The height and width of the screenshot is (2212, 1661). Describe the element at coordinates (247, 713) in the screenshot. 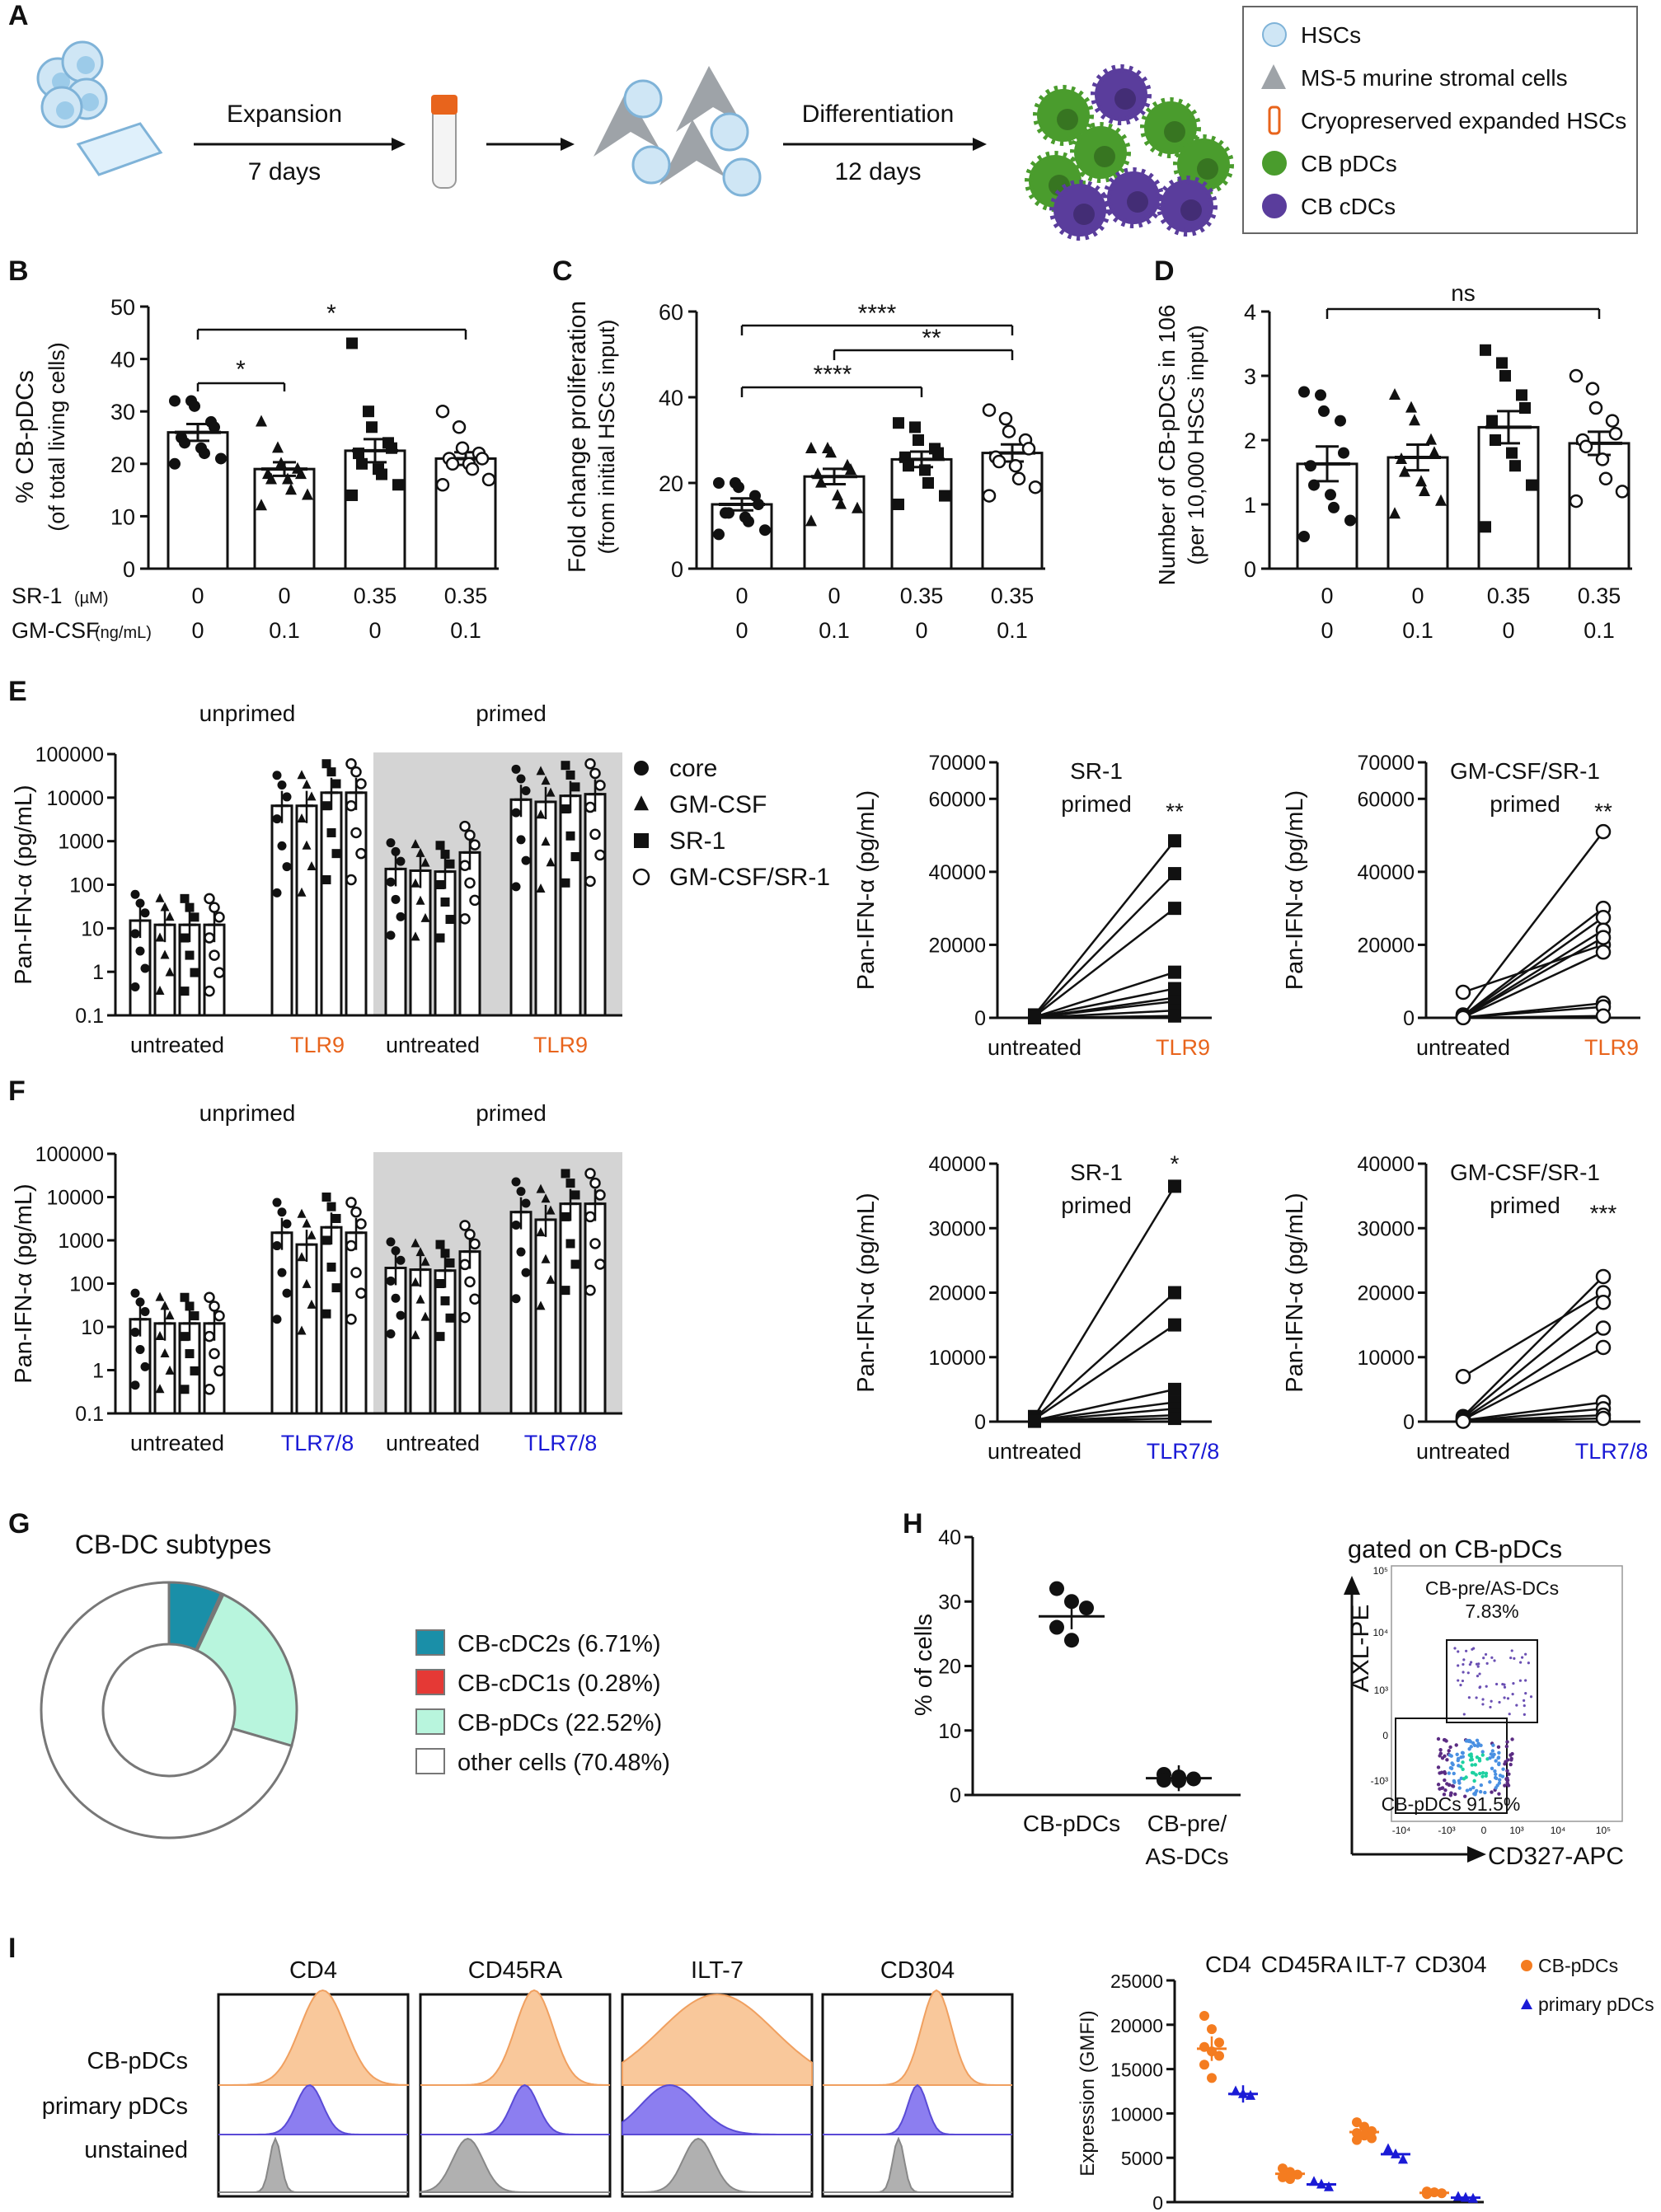

I see `unprimed-label: unprimed` at that location.